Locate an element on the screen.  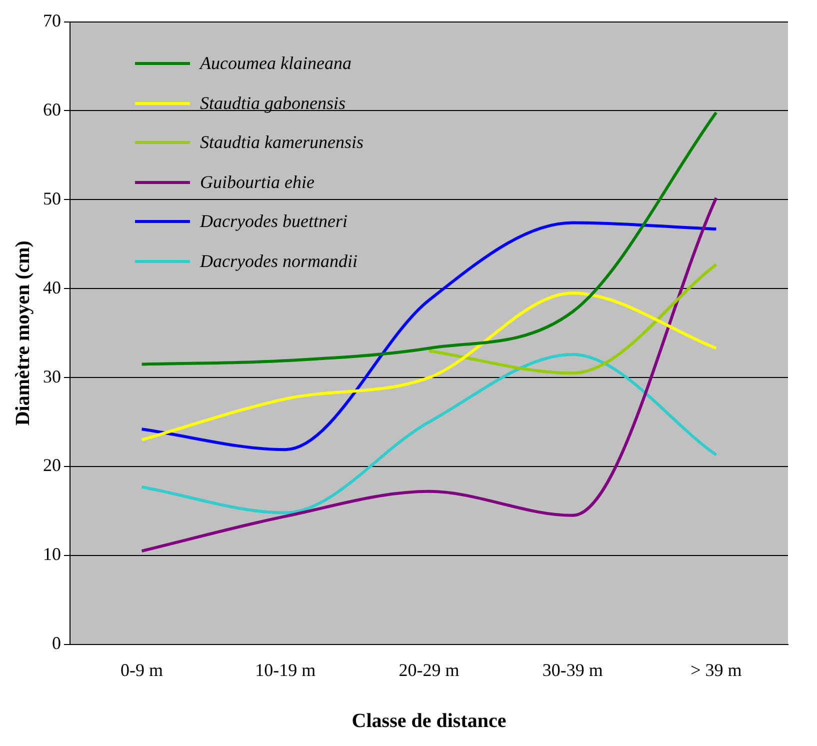
y-tick-label: 70 is located at coordinates (52, 20).